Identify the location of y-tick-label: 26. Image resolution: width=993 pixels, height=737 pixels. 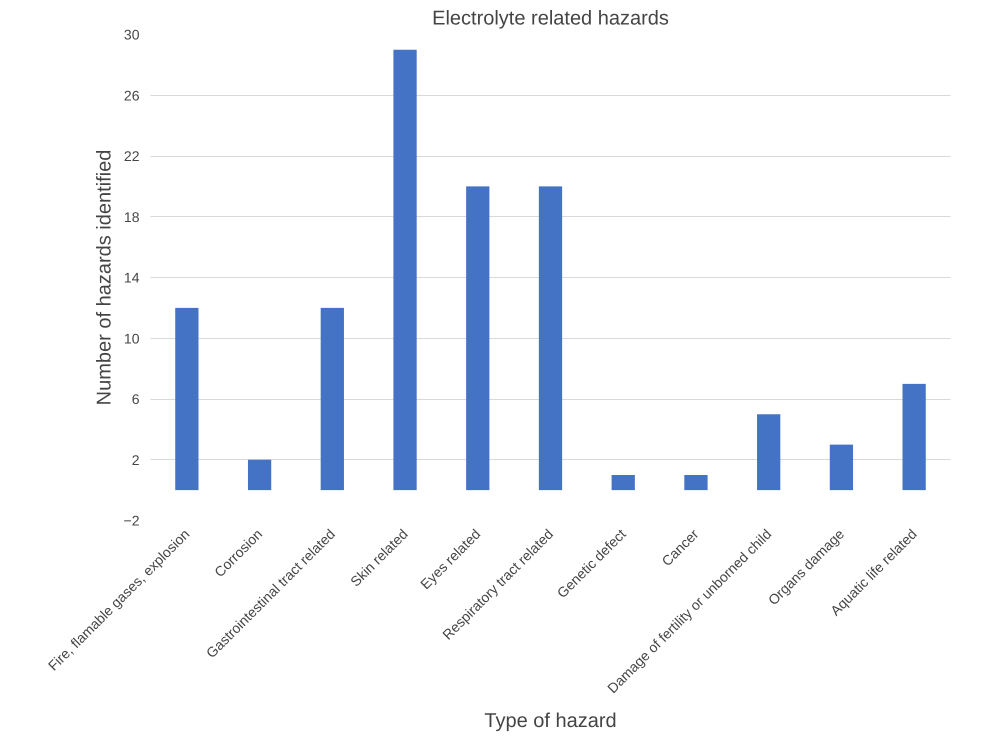
(132, 95).